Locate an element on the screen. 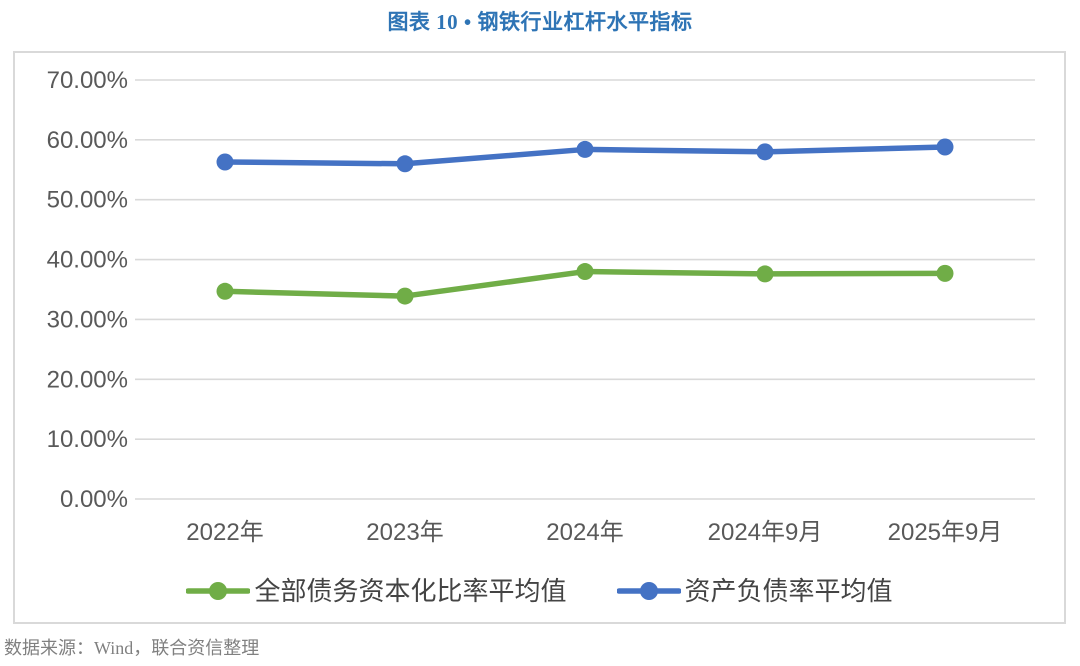  y-axis-tick-label: 20.00% is located at coordinates (87, 379).